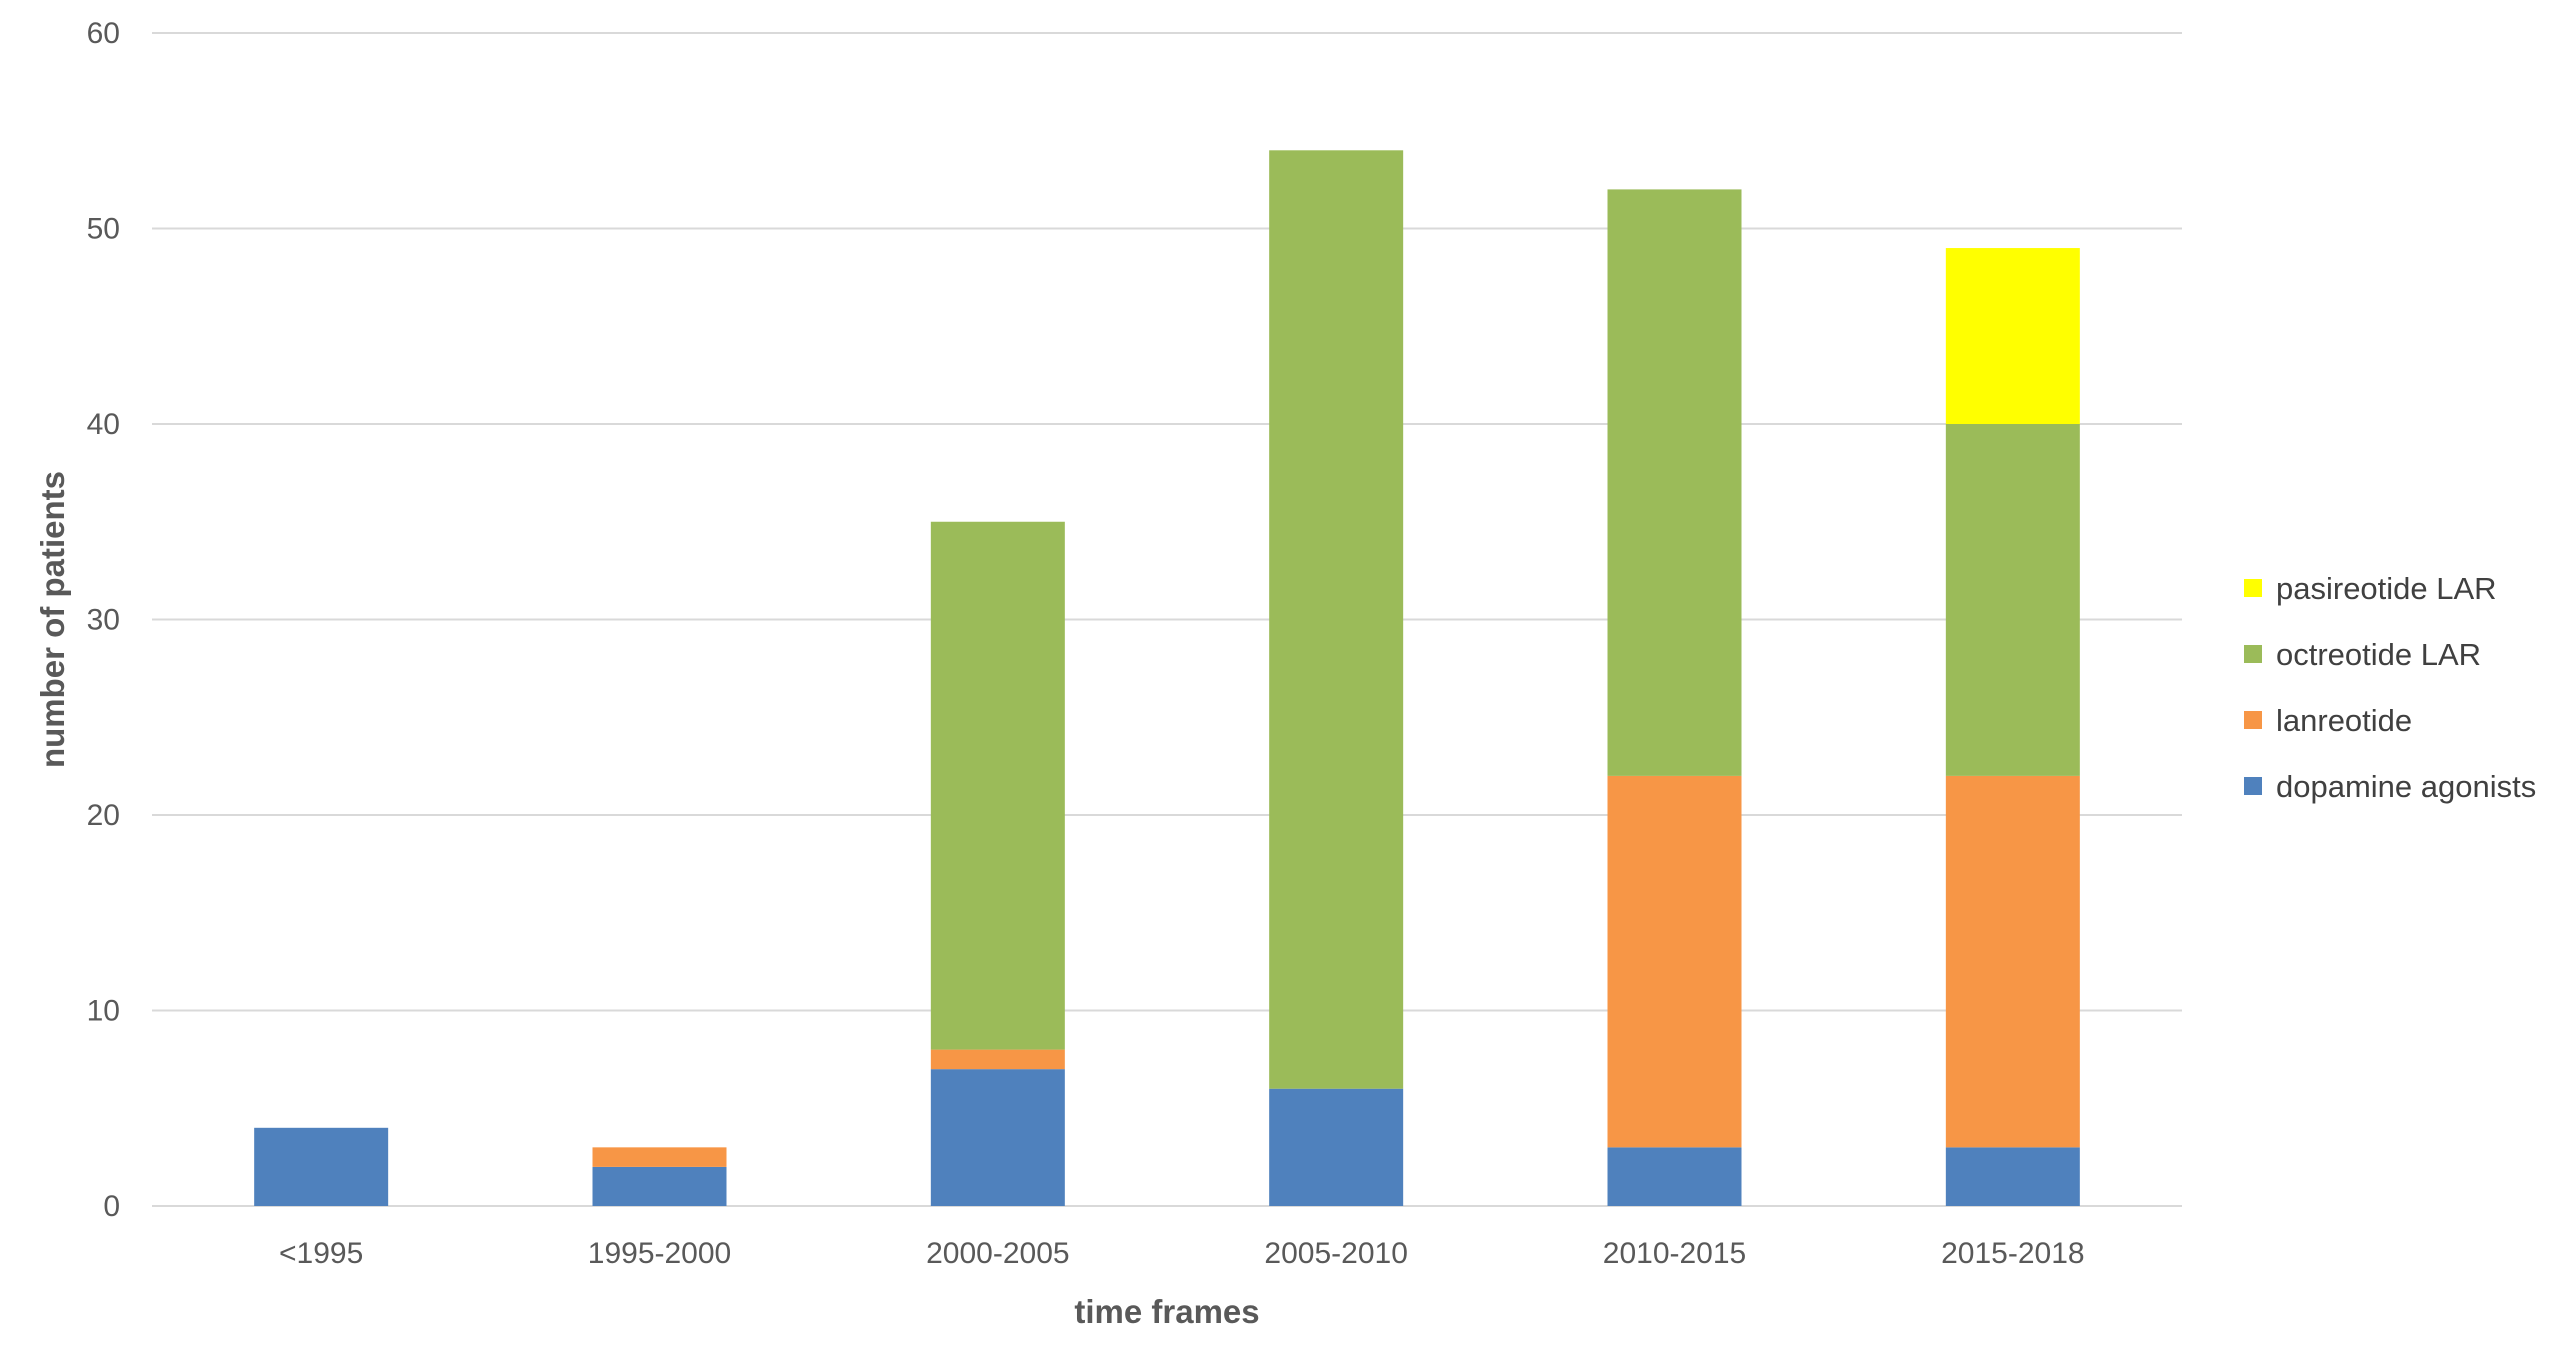 This screenshot has width=2560, height=1356. Describe the element at coordinates (111, 1206) in the screenshot. I see `y-tick-label: 0` at that location.